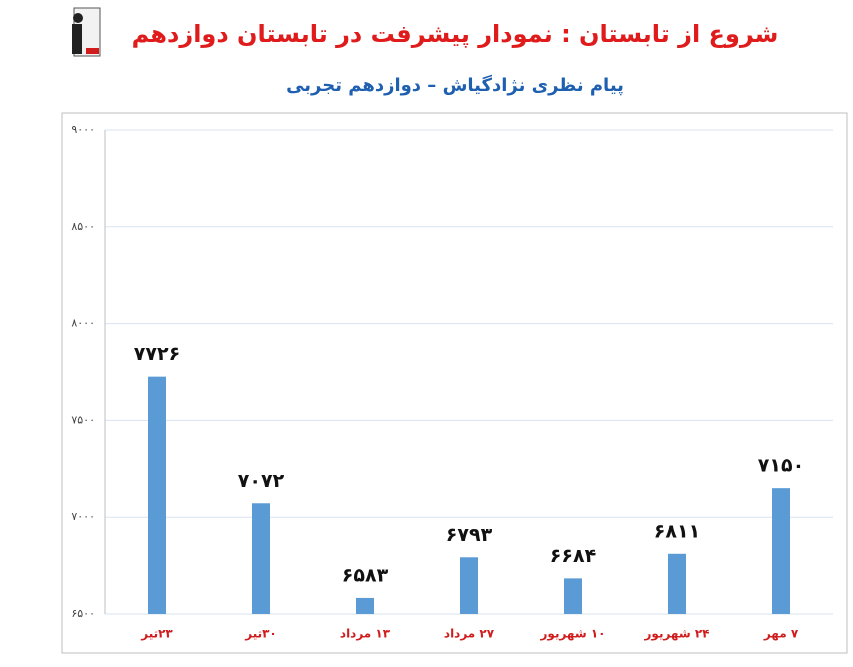 This screenshot has width=853, height=667. Describe the element at coordinates (573, 556) in the screenshot. I see `data-label: ۶۶۸۴` at that location.